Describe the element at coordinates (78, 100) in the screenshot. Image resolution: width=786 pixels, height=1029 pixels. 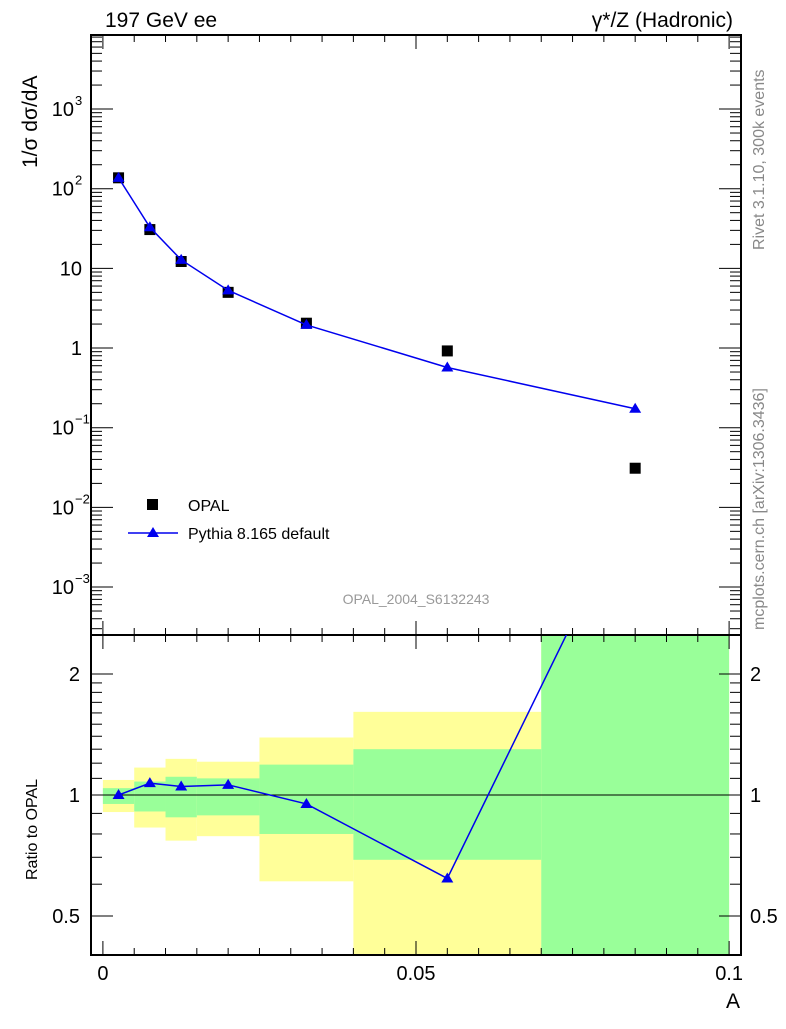
I see `y-tick-exponent: 3` at that location.